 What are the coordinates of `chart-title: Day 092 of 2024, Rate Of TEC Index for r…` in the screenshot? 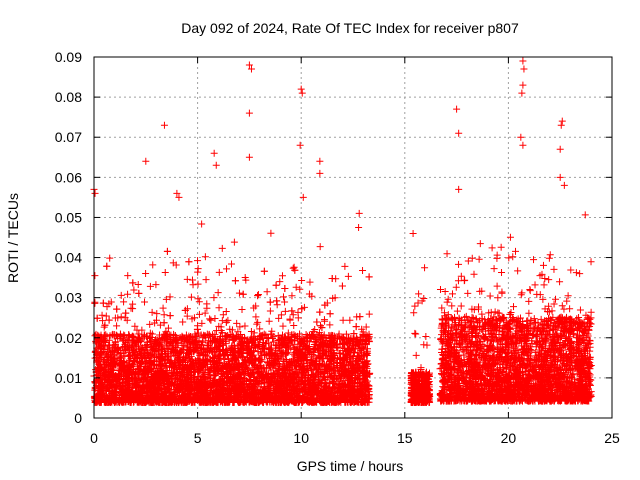 It's located at (350, 28).